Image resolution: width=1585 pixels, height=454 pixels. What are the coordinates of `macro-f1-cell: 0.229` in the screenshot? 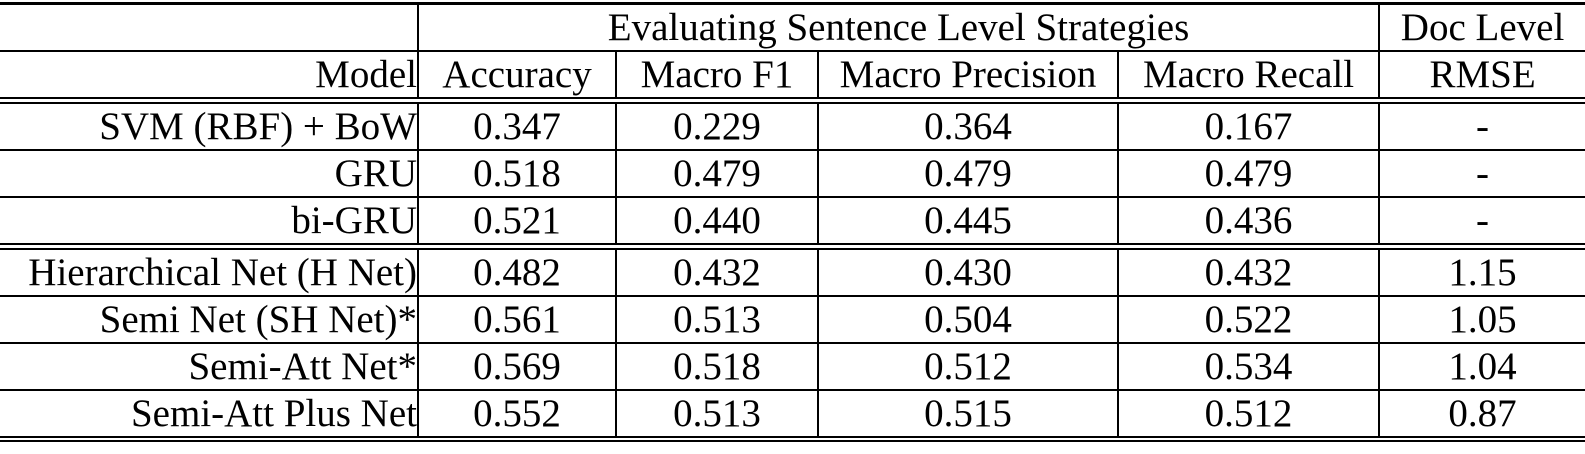 It's located at (716, 125).